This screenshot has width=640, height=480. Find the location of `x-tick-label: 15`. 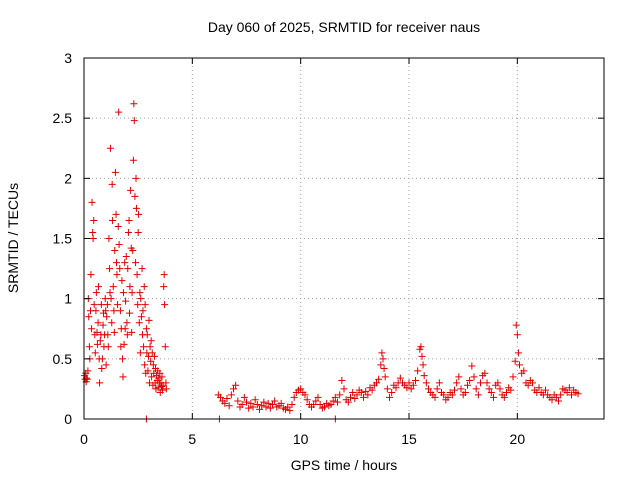

x-tick-label: 15 is located at coordinates (409, 439).